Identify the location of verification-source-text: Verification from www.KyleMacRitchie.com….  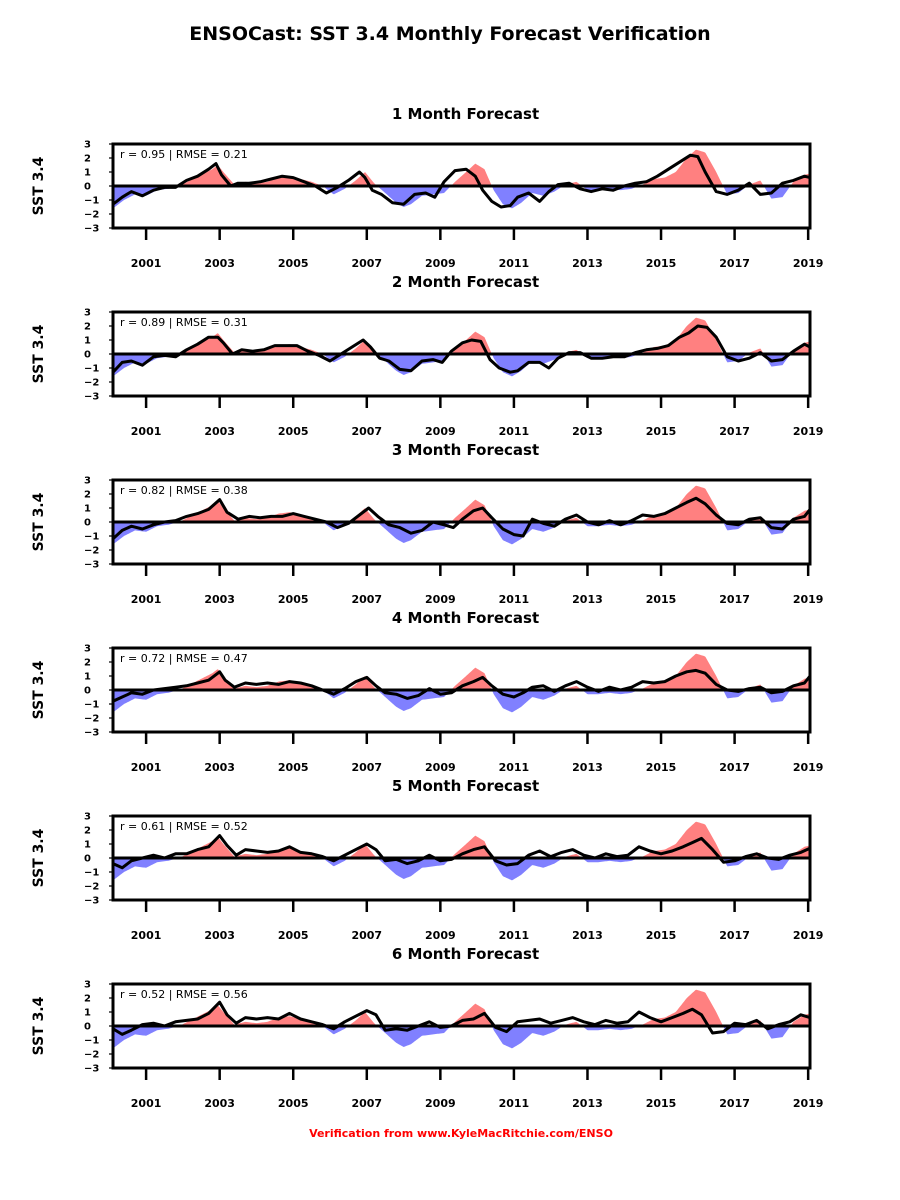
(461, 1133).